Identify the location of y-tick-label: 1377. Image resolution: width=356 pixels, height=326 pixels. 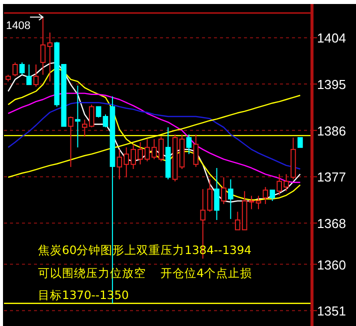
(331, 177).